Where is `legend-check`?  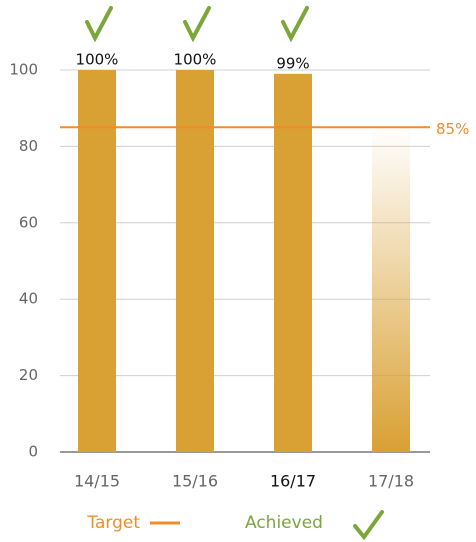
legend-check is located at coordinates (368, 525).